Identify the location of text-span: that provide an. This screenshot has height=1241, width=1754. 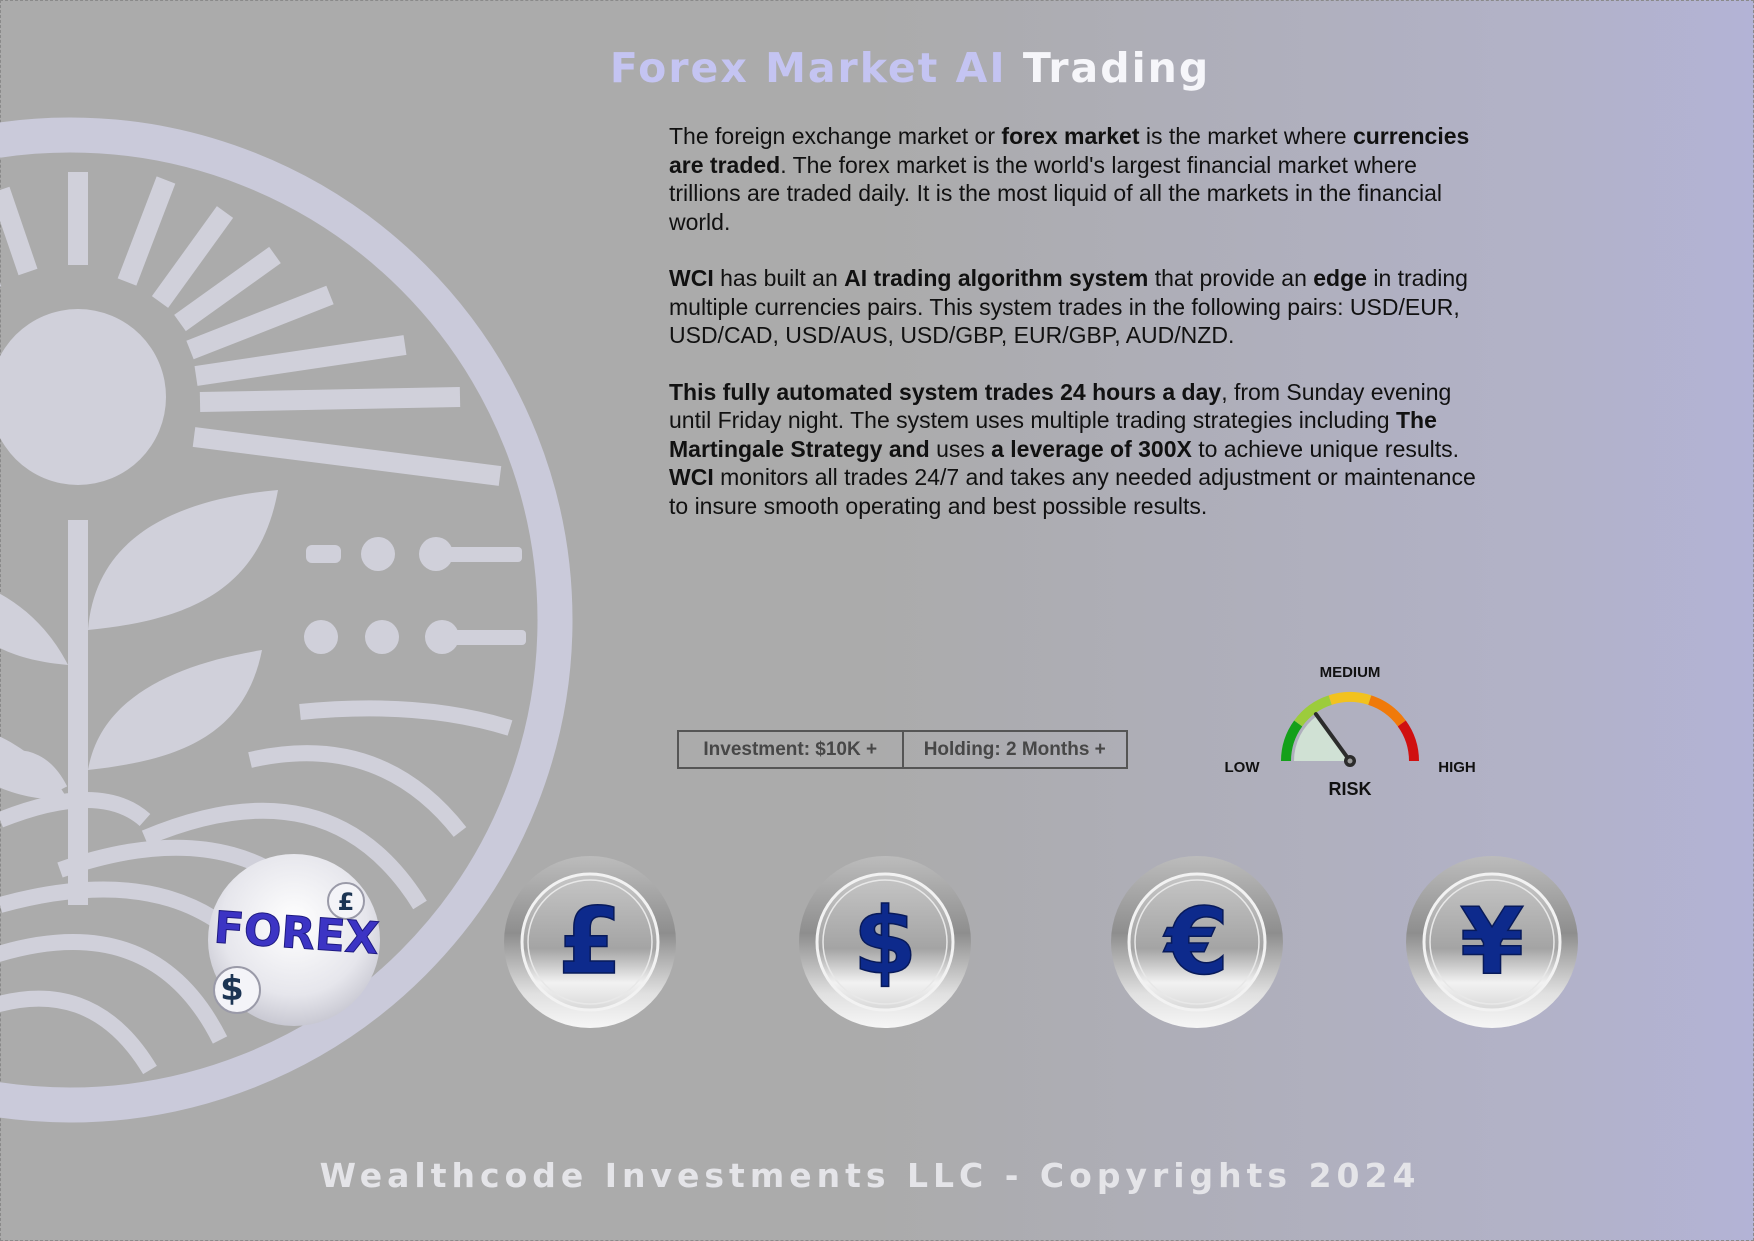
(1231, 278).